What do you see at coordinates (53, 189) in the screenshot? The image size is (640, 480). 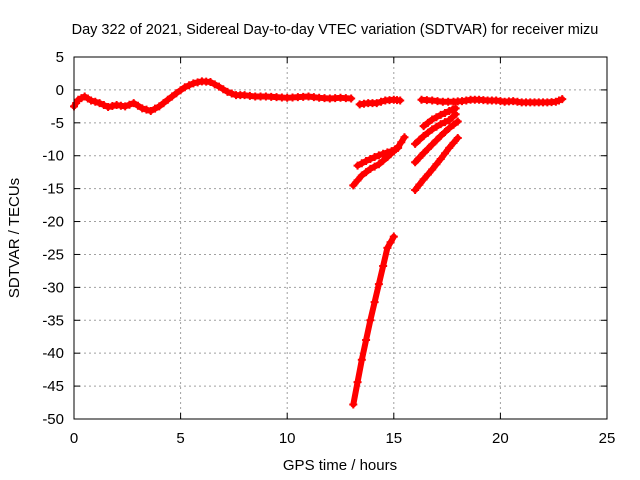 I see `y-tick-label: -15` at bounding box center [53, 189].